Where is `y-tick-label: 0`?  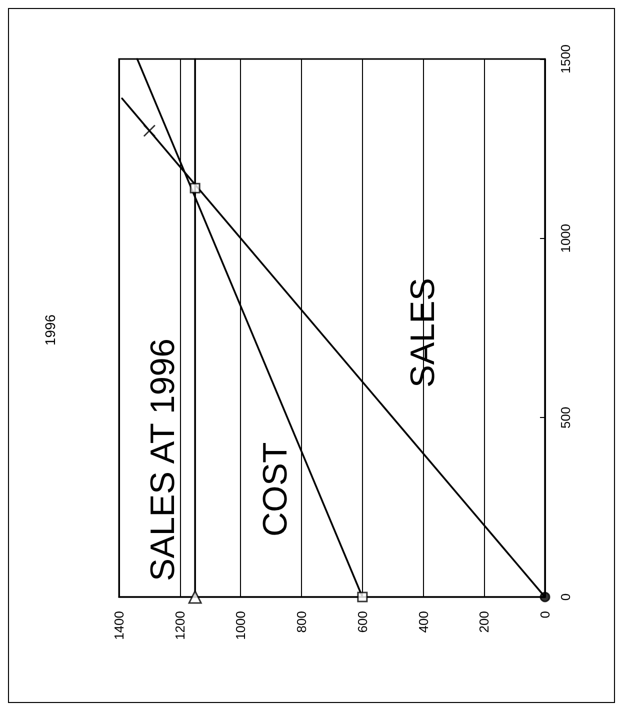
y-tick-label: 0 is located at coordinates (565, 597).